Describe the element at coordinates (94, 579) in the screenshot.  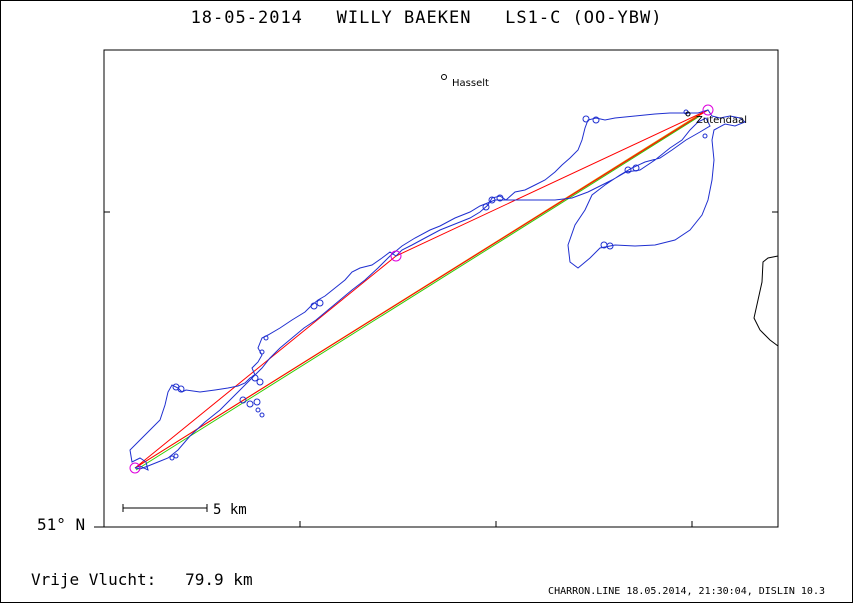
I see `free-flight-label: Vrije Vlucht:` at that location.